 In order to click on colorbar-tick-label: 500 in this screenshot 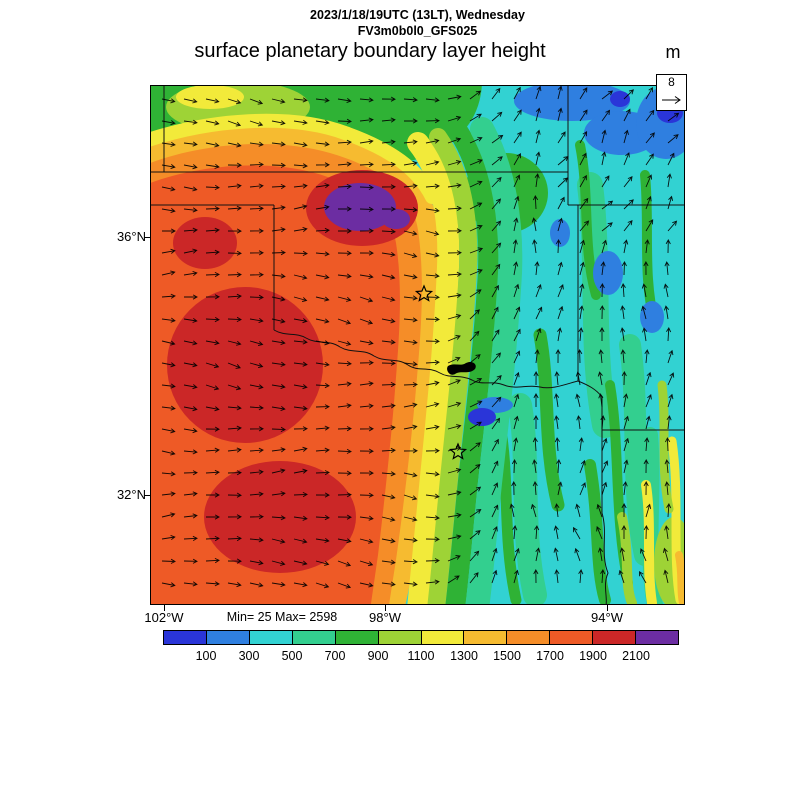, I will do `click(292, 656)`.